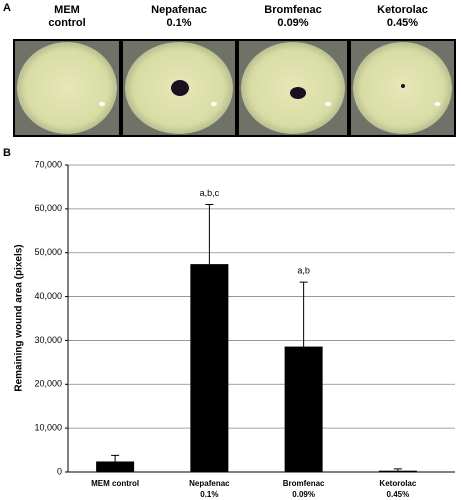  What do you see at coordinates (292, 23) in the screenshot?
I see `image-label: 0.09%` at bounding box center [292, 23].